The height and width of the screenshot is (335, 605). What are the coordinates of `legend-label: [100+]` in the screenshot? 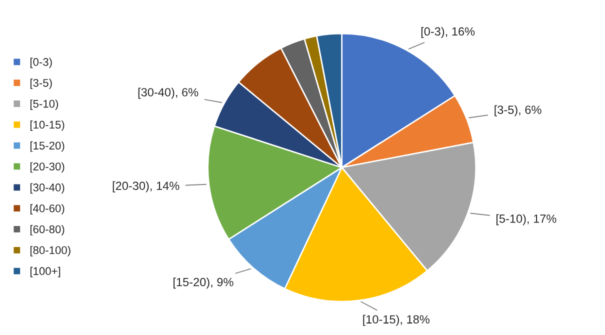 It's located at (45, 272).